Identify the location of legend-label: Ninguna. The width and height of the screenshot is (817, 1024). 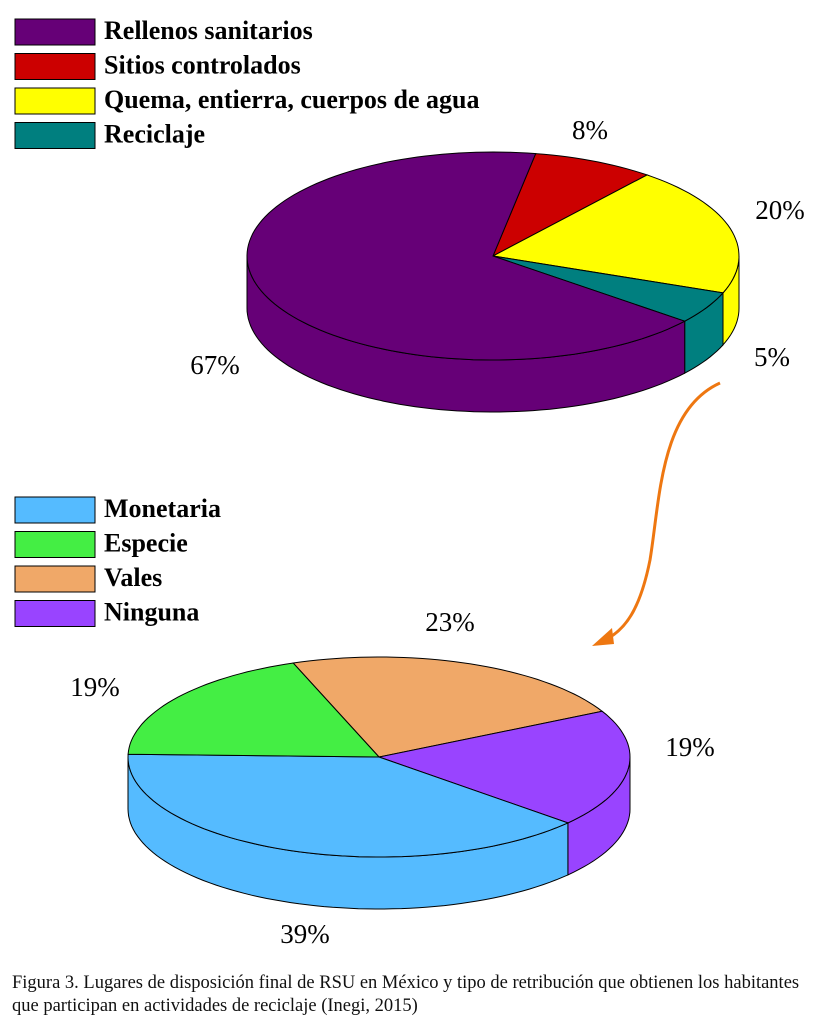
(151, 611).